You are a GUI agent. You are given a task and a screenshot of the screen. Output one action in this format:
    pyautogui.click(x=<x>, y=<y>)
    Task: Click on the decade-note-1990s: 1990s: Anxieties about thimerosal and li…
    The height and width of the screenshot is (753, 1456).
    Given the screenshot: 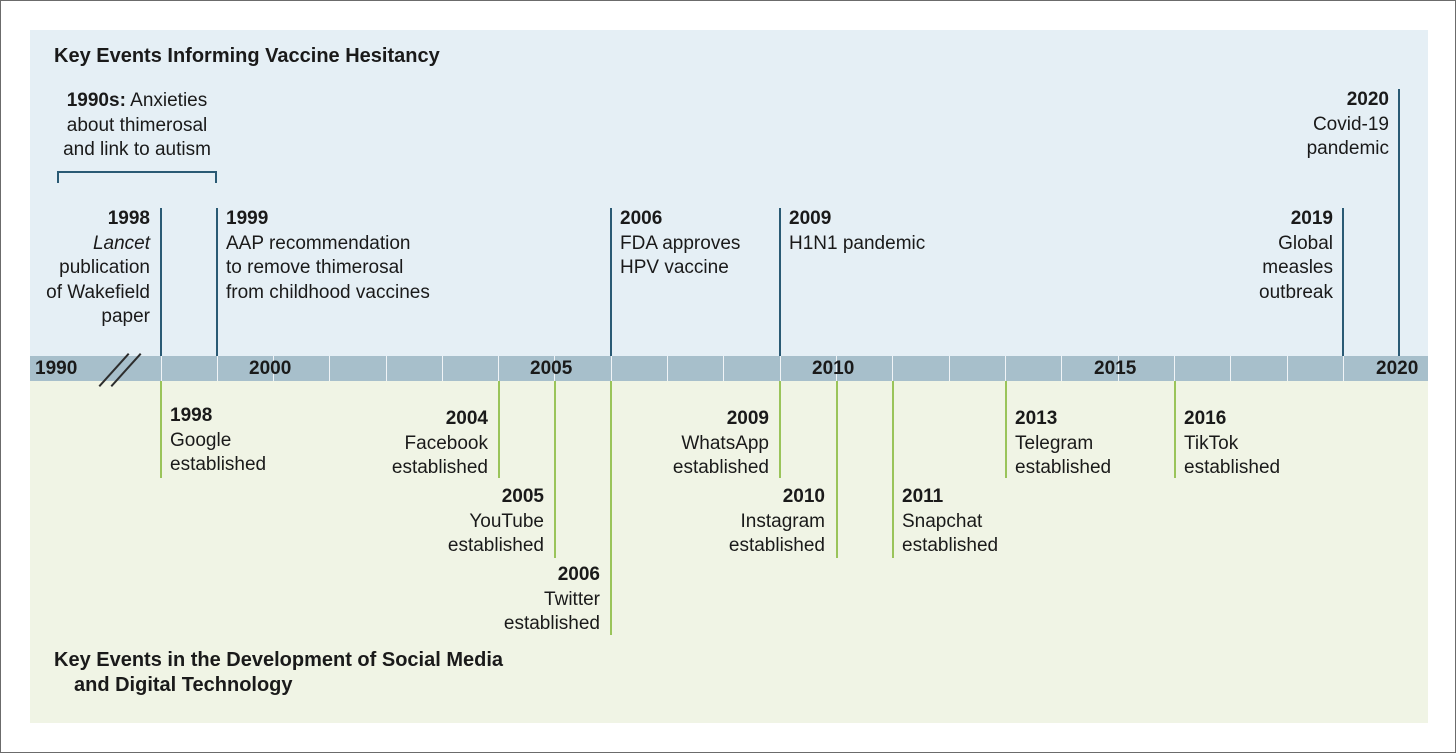 What is the action you would take?
    pyautogui.click(x=137, y=126)
    